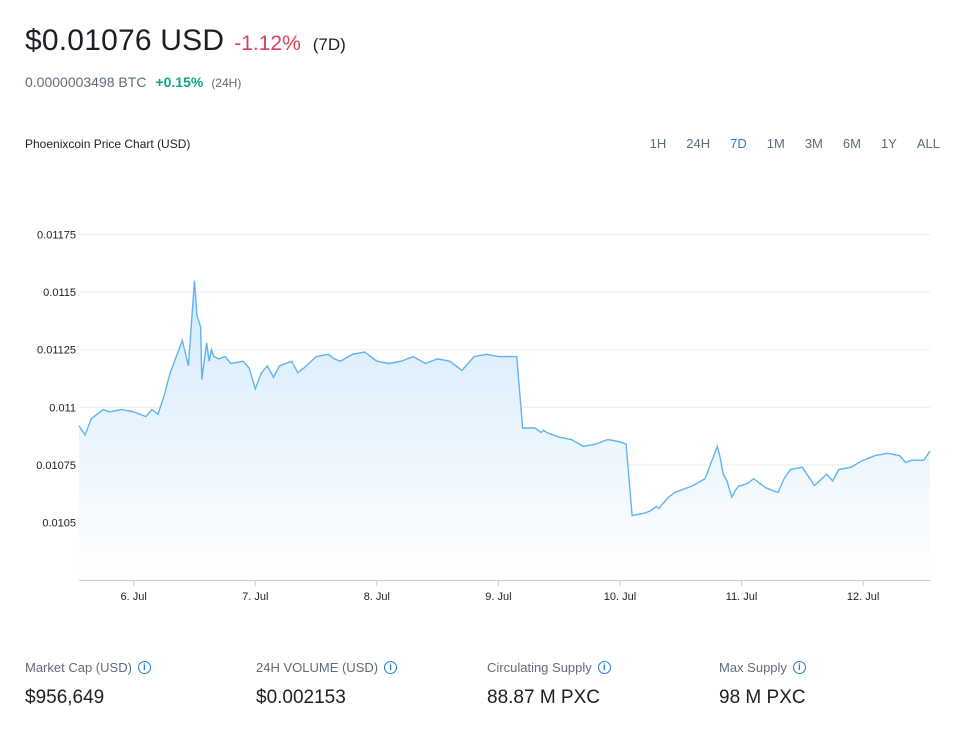 This screenshot has width=964, height=737. Describe the element at coordinates (742, 597) in the screenshot. I see `x-tick-label: 11. Jul` at that location.